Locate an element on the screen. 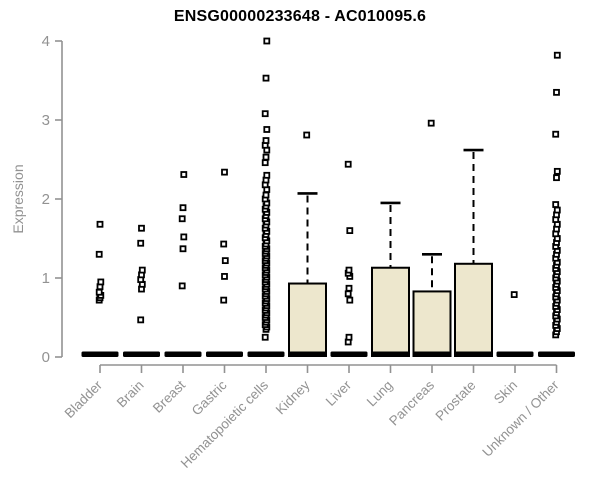 The width and height of the screenshot is (600, 500). y-tick-label: 0 is located at coordinates (46, 357).